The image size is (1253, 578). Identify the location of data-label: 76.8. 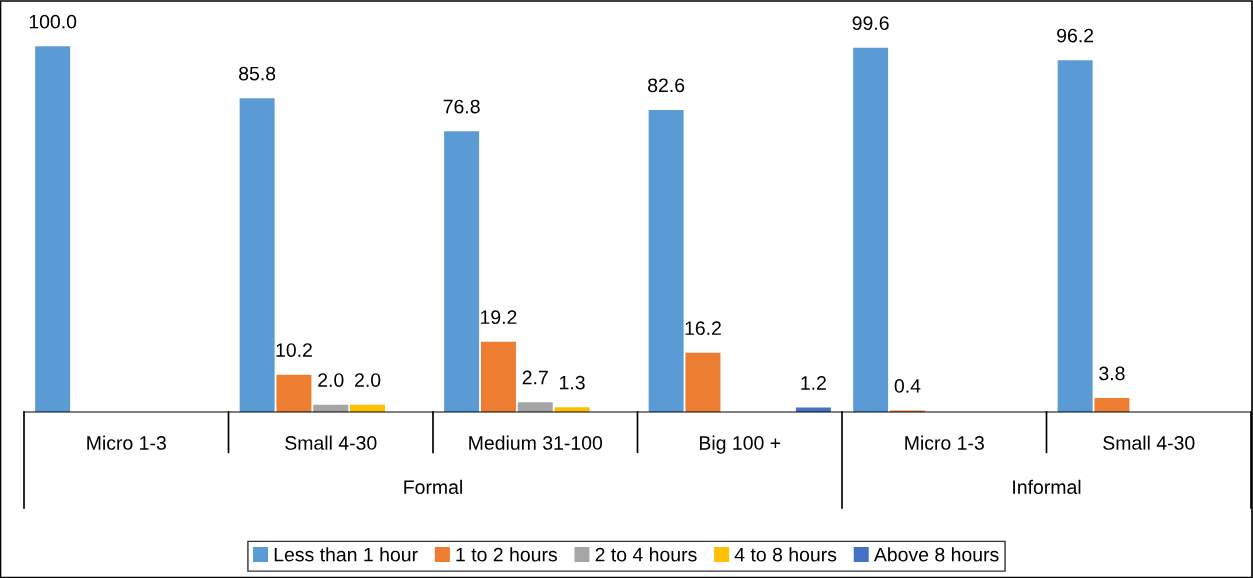
(461, 106).